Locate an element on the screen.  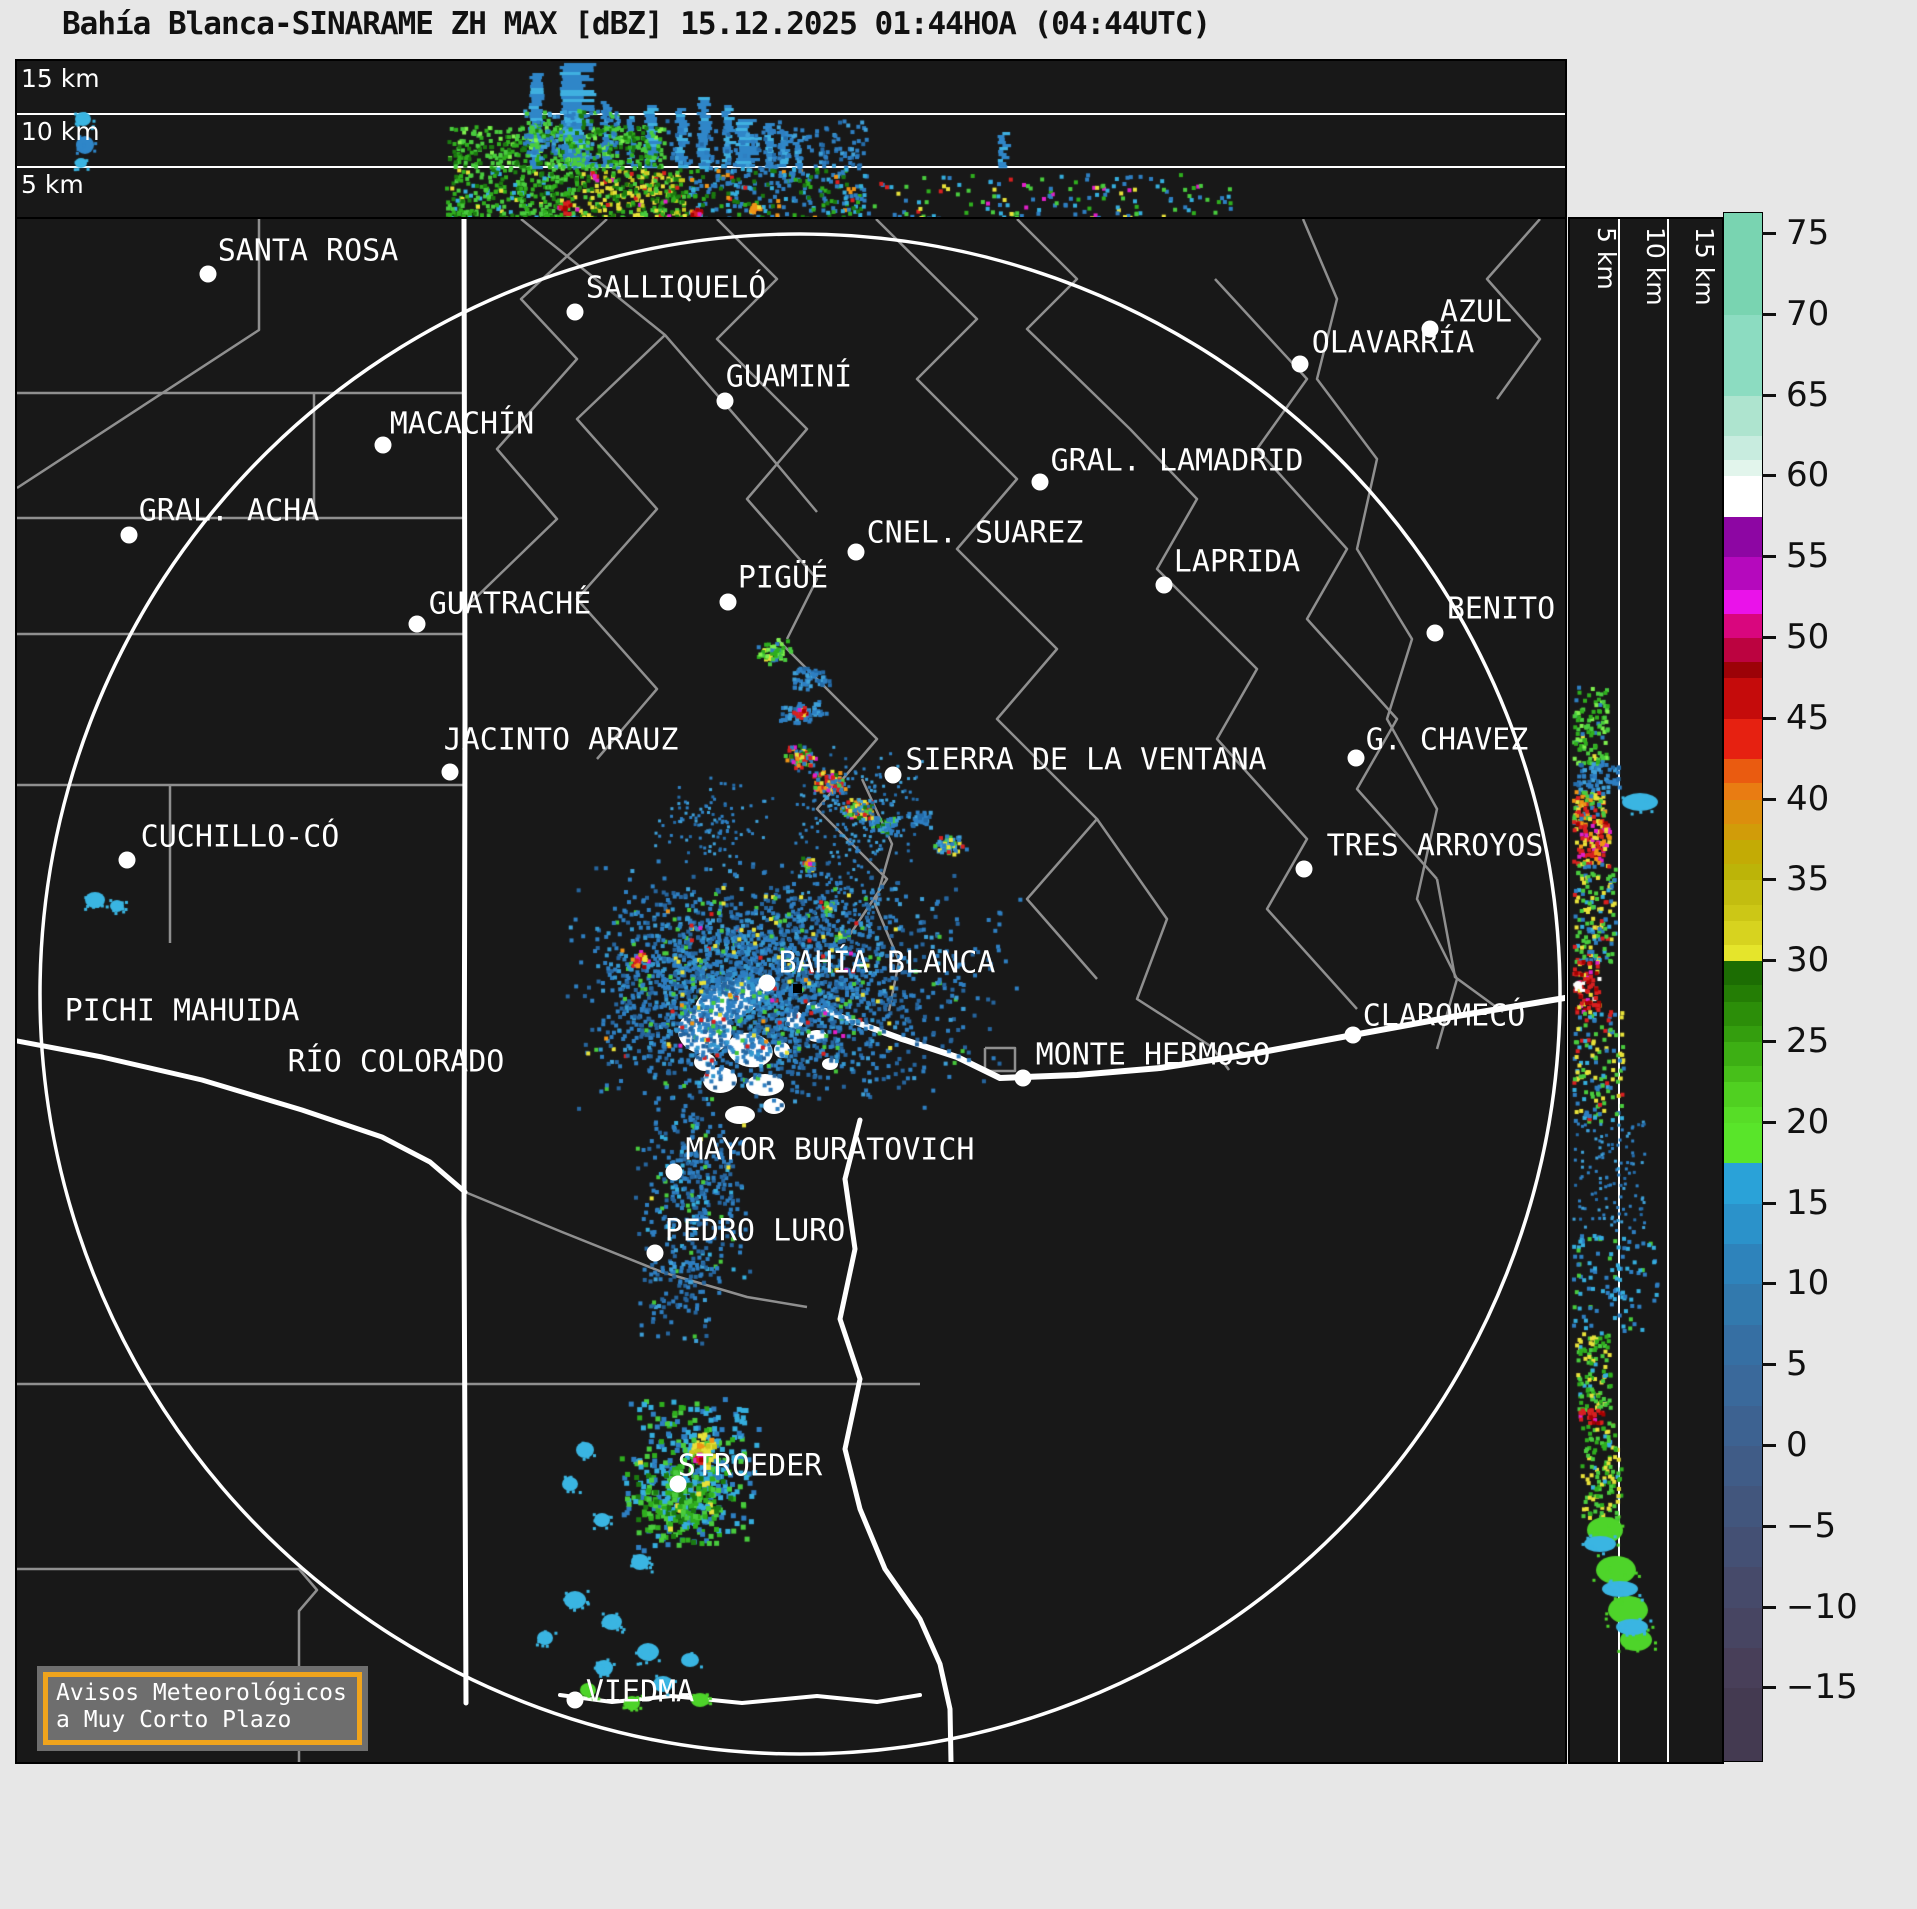
city-dot-sierra-de-la-ventana is located at coordinates (893, 775).